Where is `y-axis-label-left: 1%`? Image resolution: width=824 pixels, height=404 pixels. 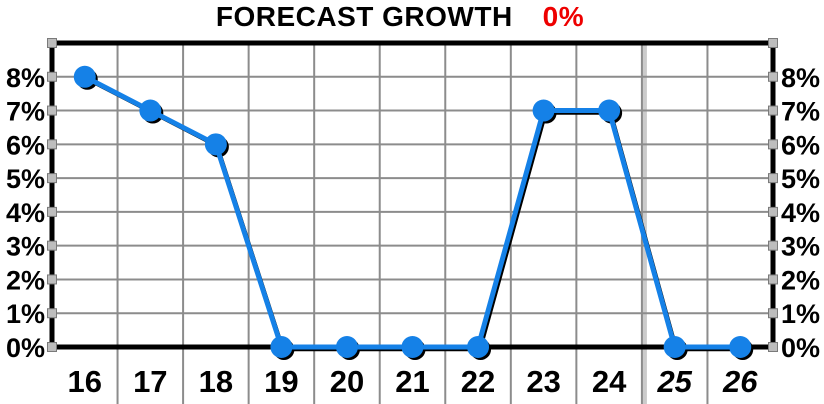 y-axis-label-left: 1% is located at coordinates (25, 314).